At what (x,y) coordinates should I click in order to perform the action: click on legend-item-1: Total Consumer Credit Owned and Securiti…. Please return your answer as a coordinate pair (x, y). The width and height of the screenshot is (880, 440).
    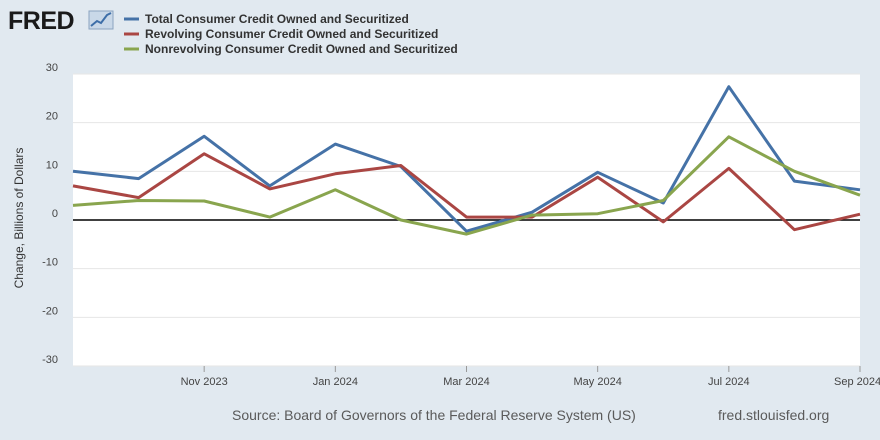
    Looking at the image, I should click on (266, 19).